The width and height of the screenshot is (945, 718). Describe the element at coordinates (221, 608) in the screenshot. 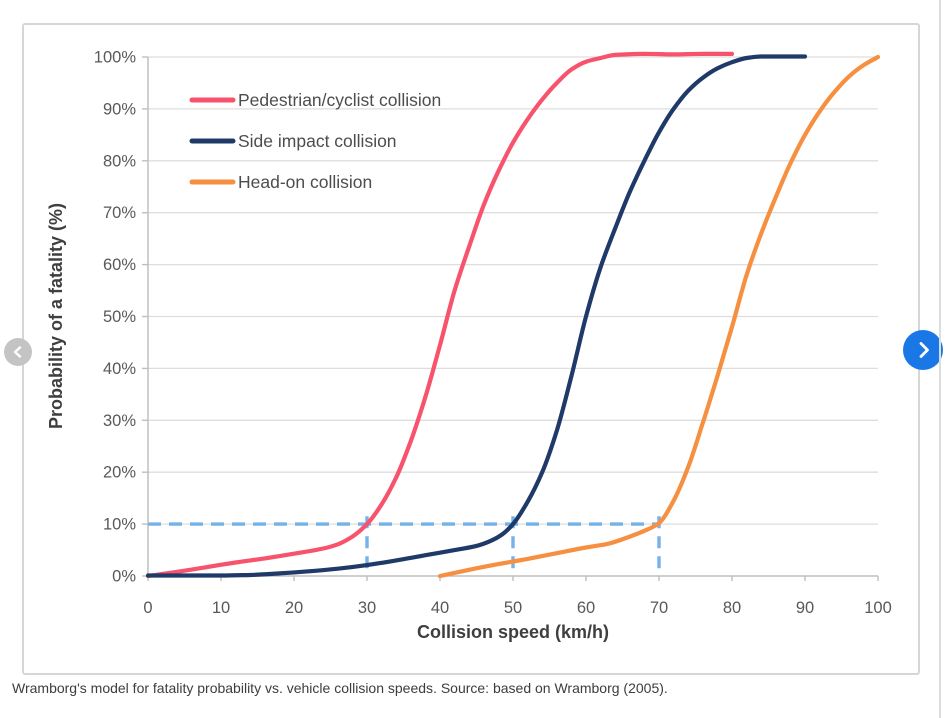

I see `svg-text: 10` at that location.